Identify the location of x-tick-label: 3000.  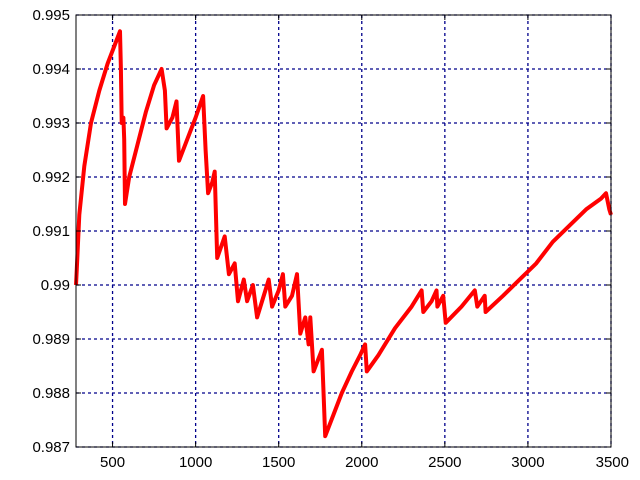
(527, 462).